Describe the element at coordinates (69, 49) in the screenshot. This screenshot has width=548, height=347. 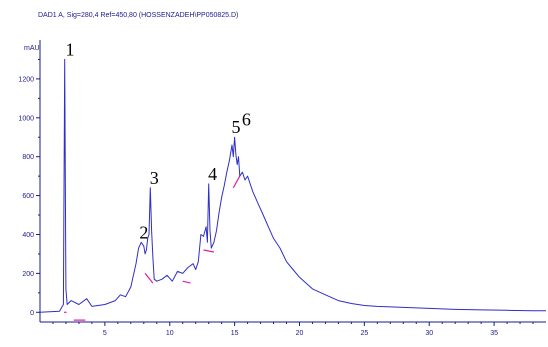
I see `peak-label: 1` at that location.